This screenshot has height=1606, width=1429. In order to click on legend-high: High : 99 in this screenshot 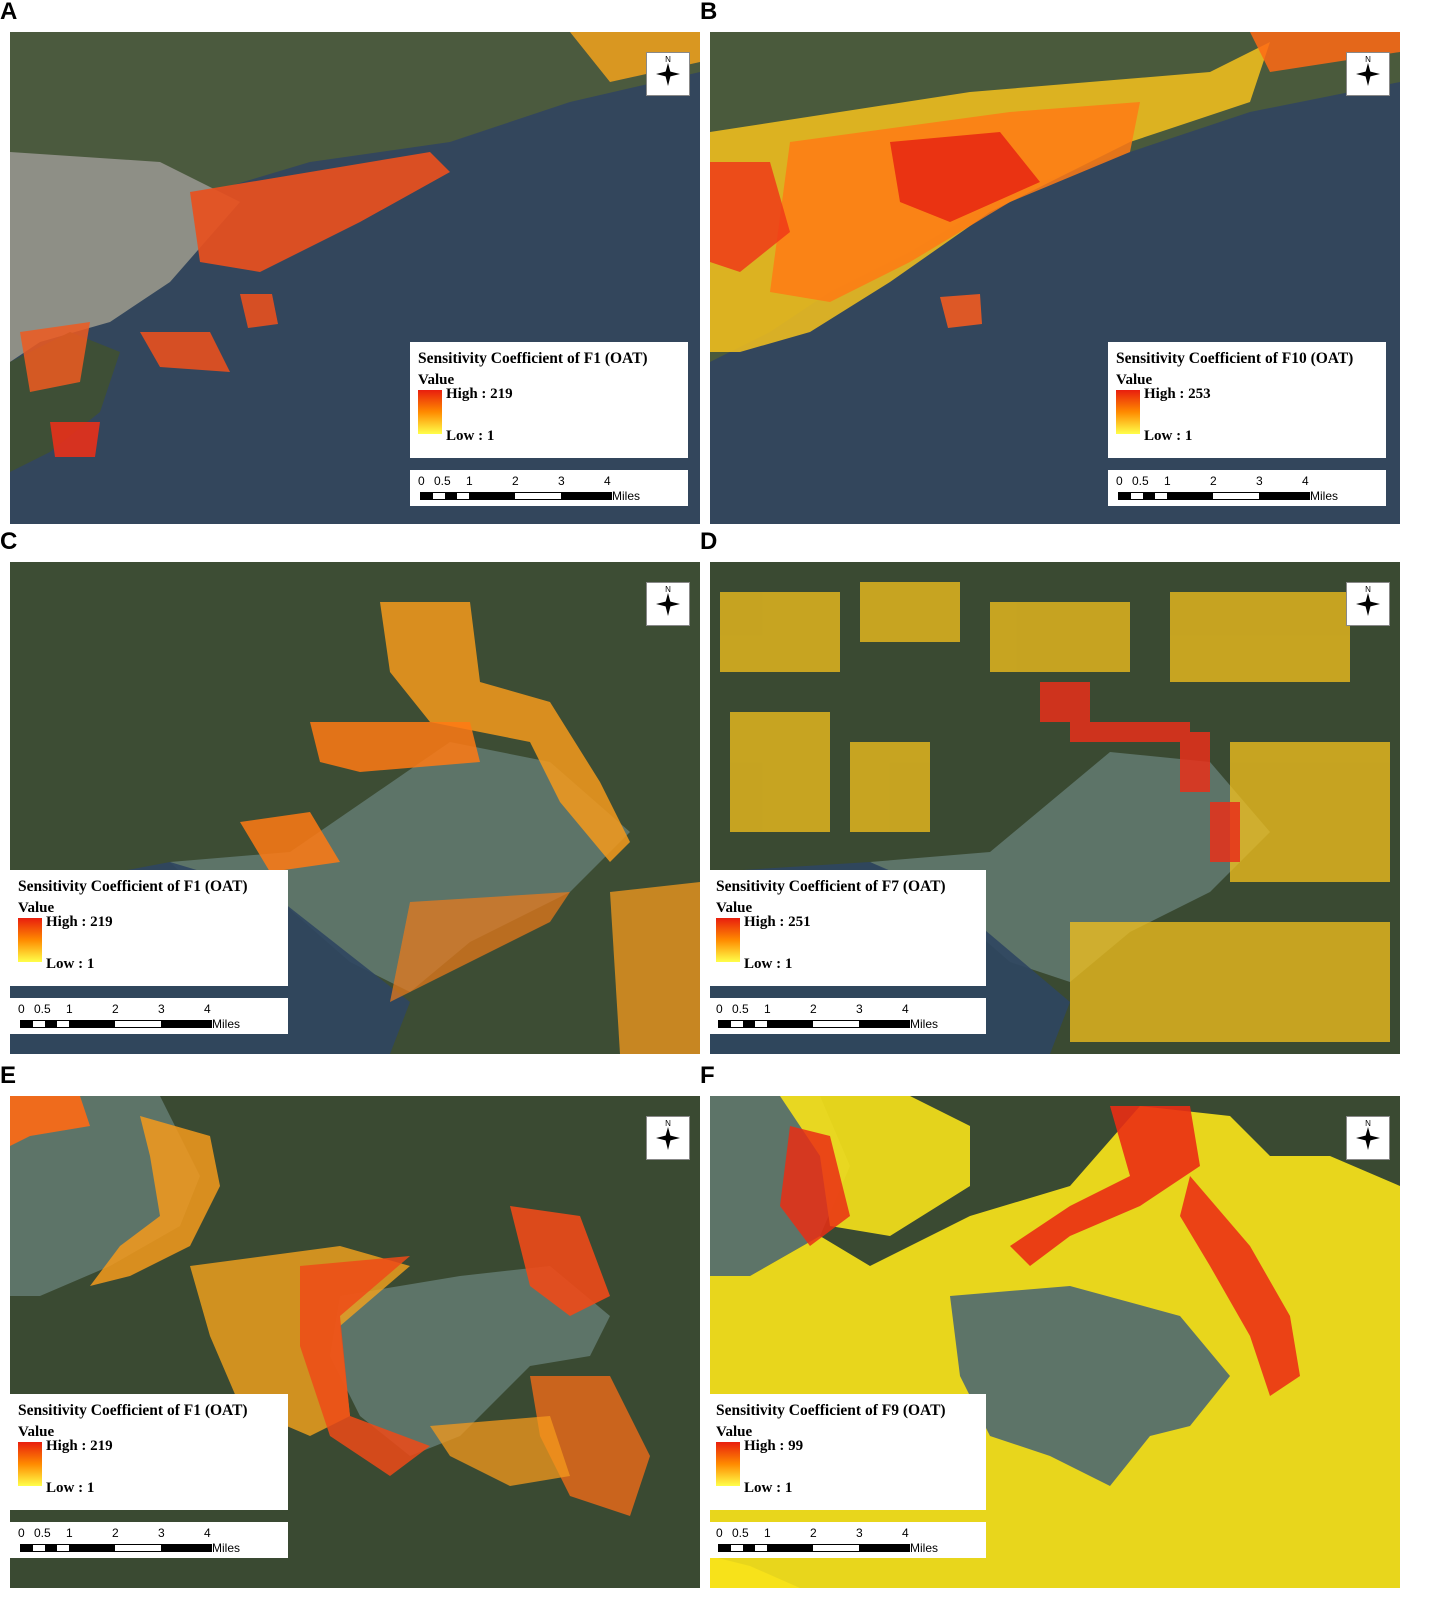, I will do `click(774, 1446)`.